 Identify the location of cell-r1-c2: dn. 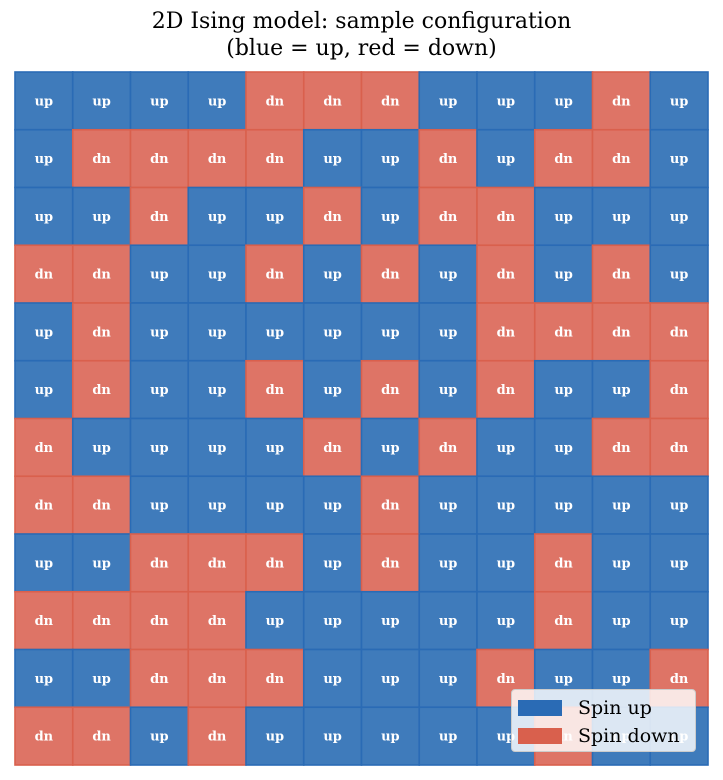
(159, 158).